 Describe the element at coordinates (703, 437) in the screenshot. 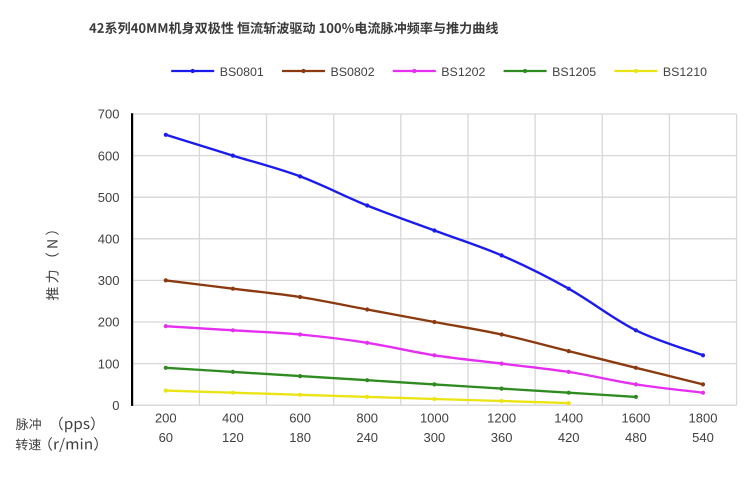

I see `svg-text: 540` at that location.